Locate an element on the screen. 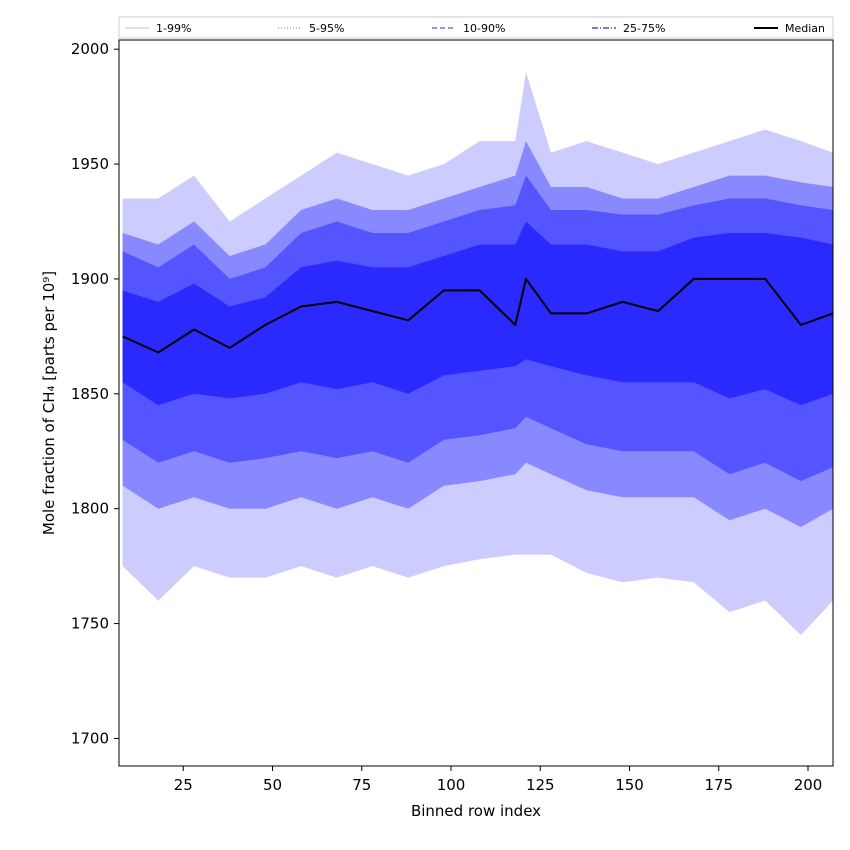 The width and height of the screenshot is (850, 850). legend-label: 5-95% is located at coordinates (326, 28).